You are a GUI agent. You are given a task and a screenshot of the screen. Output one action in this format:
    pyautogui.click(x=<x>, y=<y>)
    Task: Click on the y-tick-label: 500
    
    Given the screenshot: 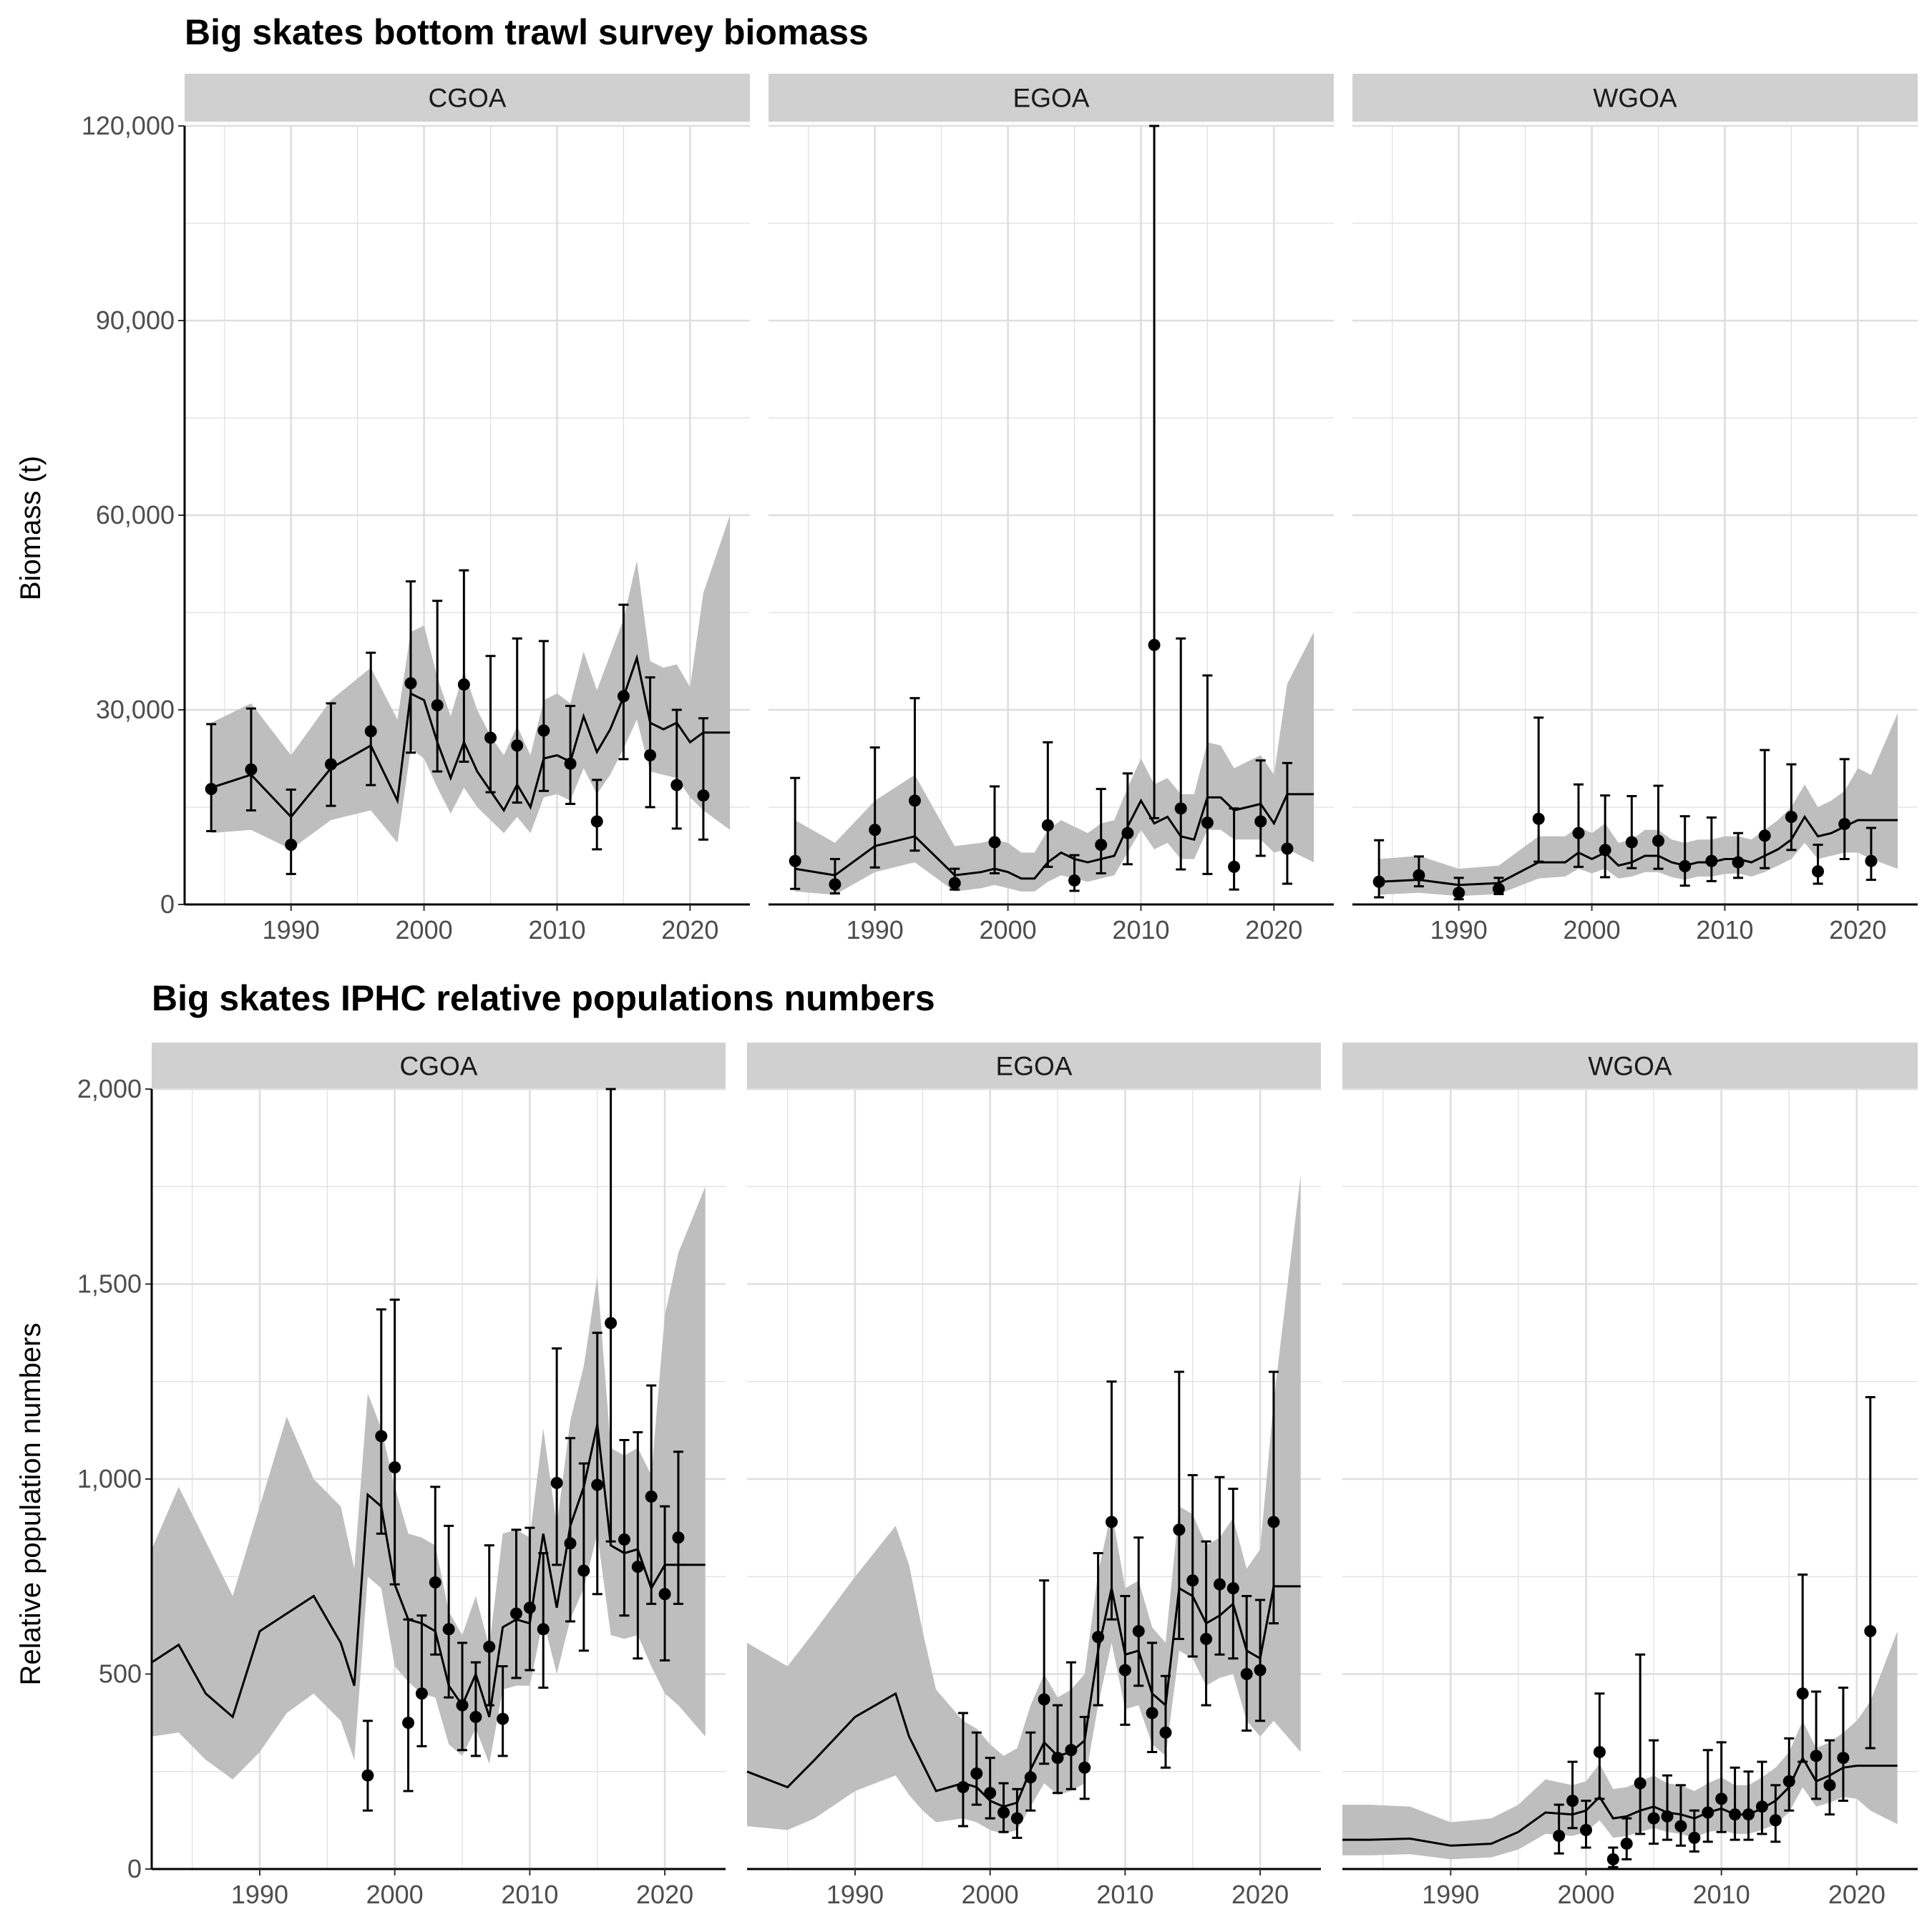 What is the action you would take?
    pyautogui.click(x=120, y=1674)
    